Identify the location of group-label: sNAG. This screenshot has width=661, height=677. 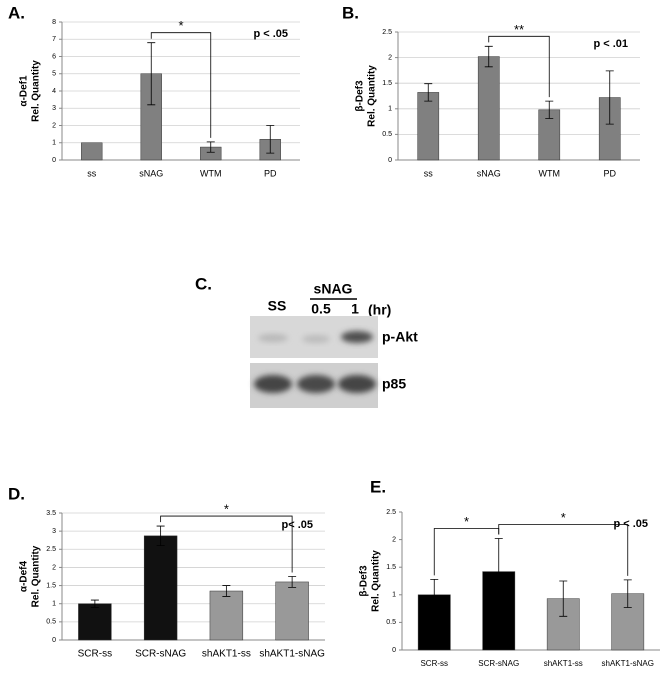
(333, 289).